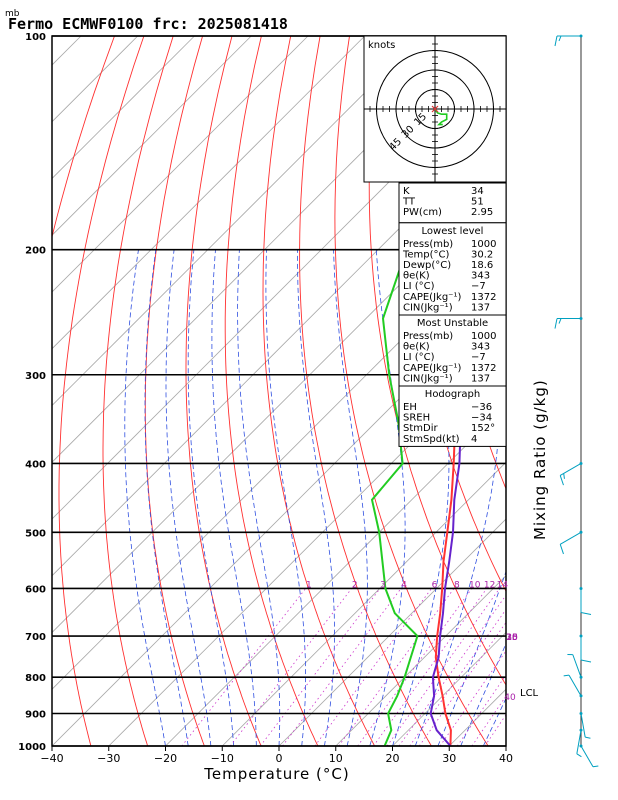 The height and width of the screenshot is (800, 618). I want to click on temperature-tick-label: −30, so click(108, 758).